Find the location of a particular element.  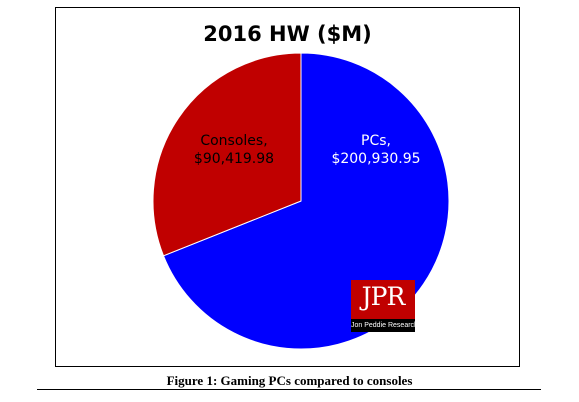

chart-title: 2016 HW ($M) is located at coordinates (287, 34).